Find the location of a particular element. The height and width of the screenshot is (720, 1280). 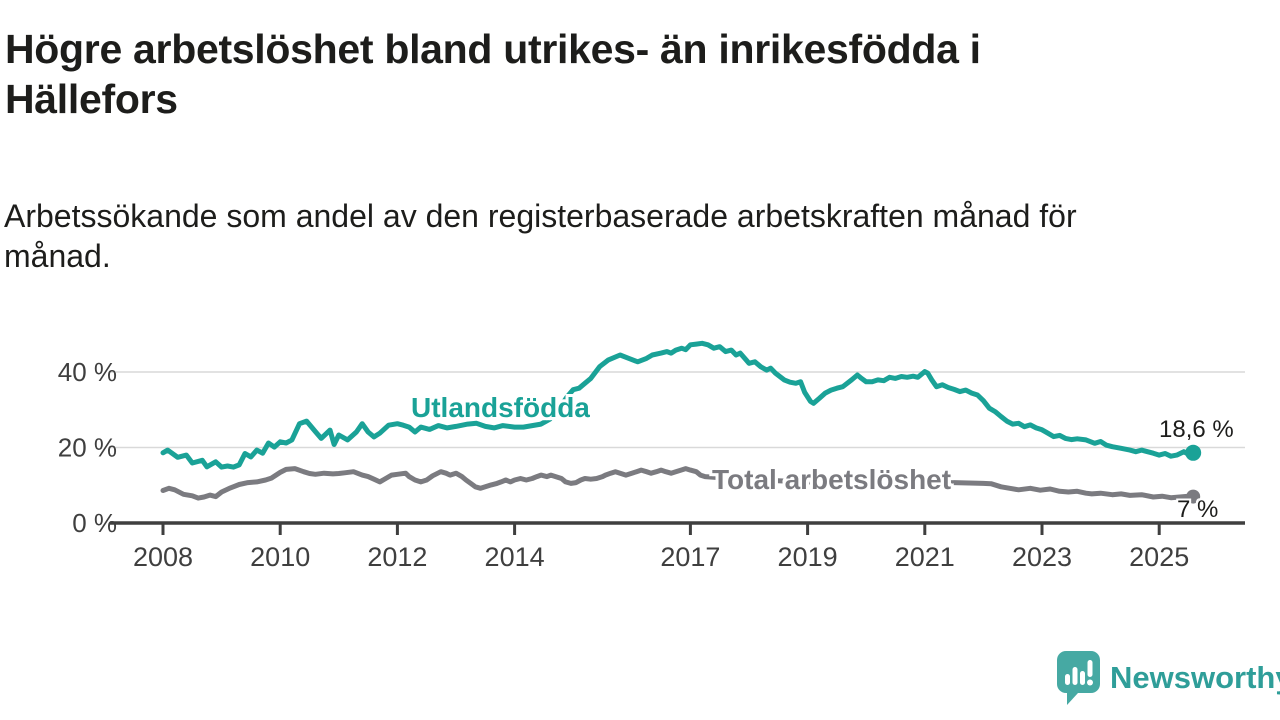

newsworthy-logo: Newsworthy is located at coordinates (1168, 677).